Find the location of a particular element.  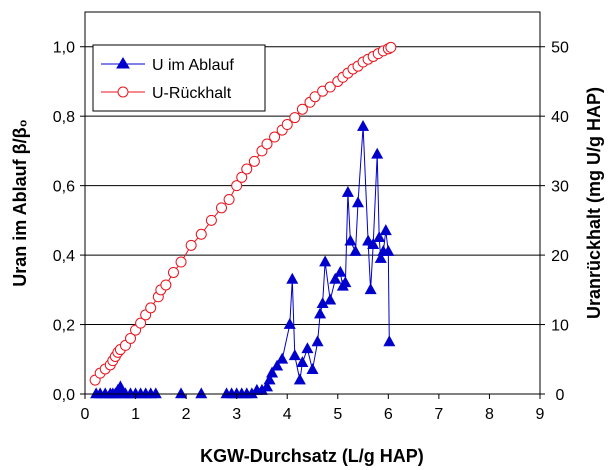

y-tick-label: 0,8 is located at coordinates (64, 117).